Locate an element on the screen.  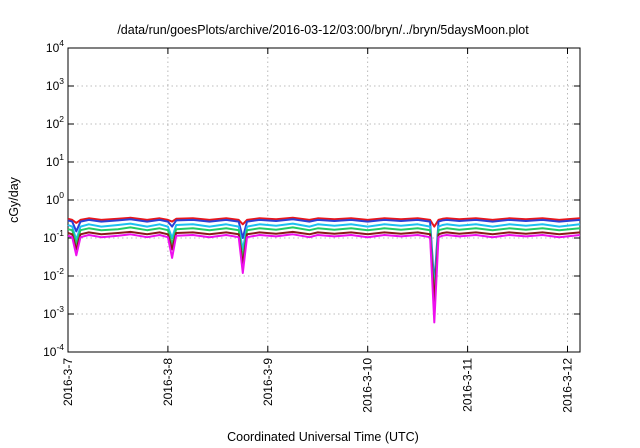
x-tick-label: 2016-3-8 is located at coordinates (168, 382).